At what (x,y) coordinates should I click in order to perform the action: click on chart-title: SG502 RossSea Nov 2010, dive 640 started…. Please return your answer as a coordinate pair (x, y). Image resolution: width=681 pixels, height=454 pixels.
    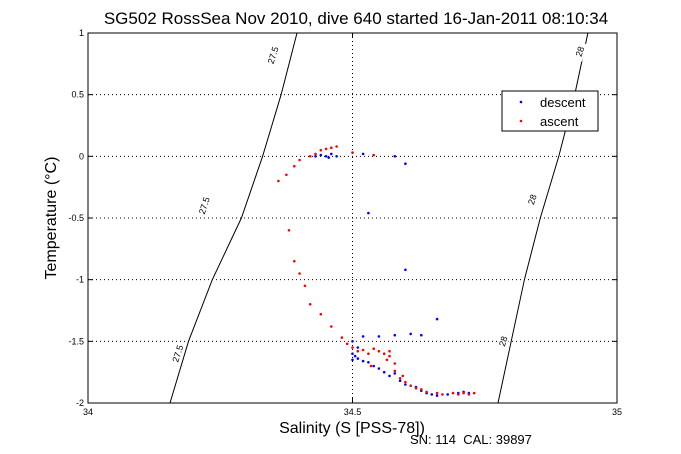
    Looking at the image, I should click on (356, 18).